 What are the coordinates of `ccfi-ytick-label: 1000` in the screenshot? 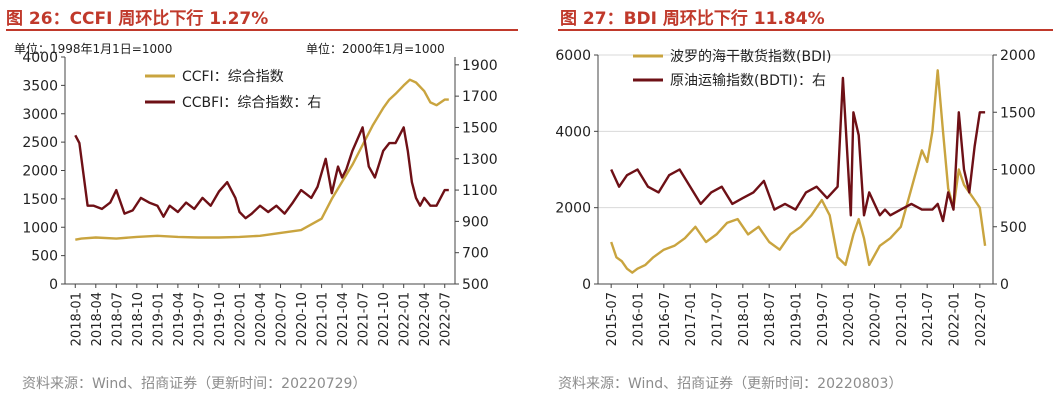 It's located at (40, 228).